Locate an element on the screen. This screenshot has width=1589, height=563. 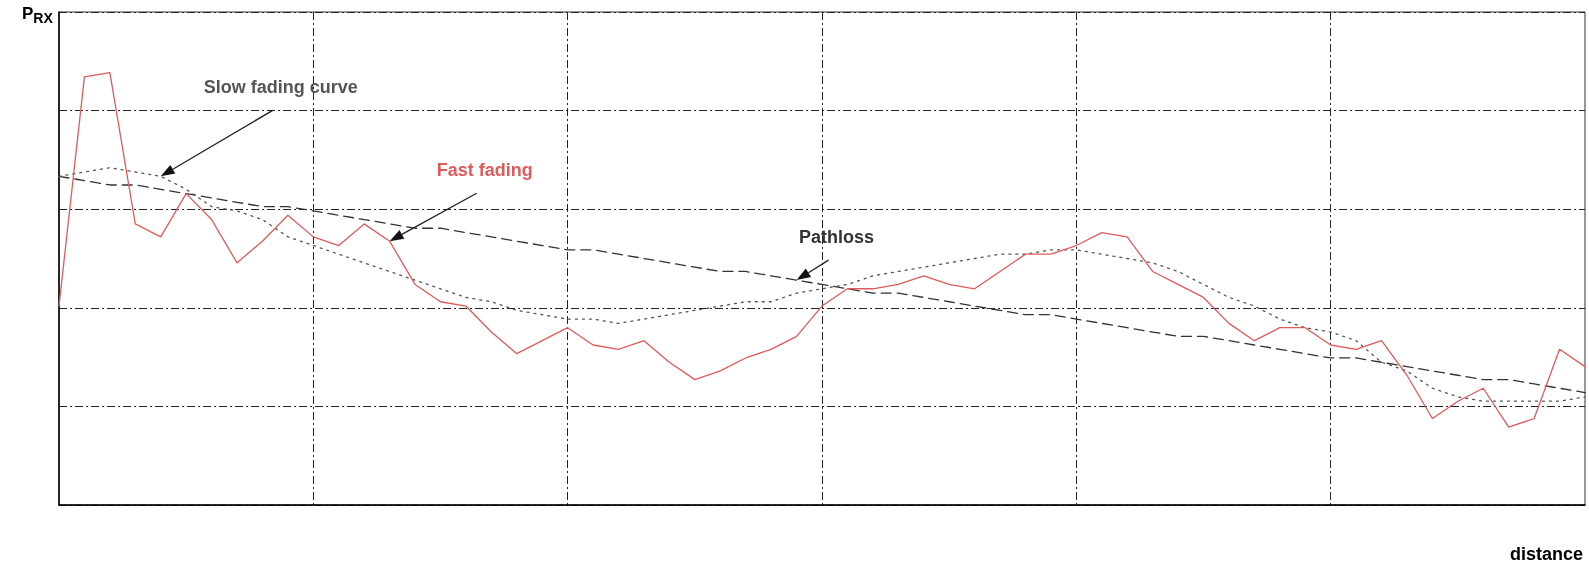
y-axis-title: P$_{RX}$ is located at coordinates (38, 16).